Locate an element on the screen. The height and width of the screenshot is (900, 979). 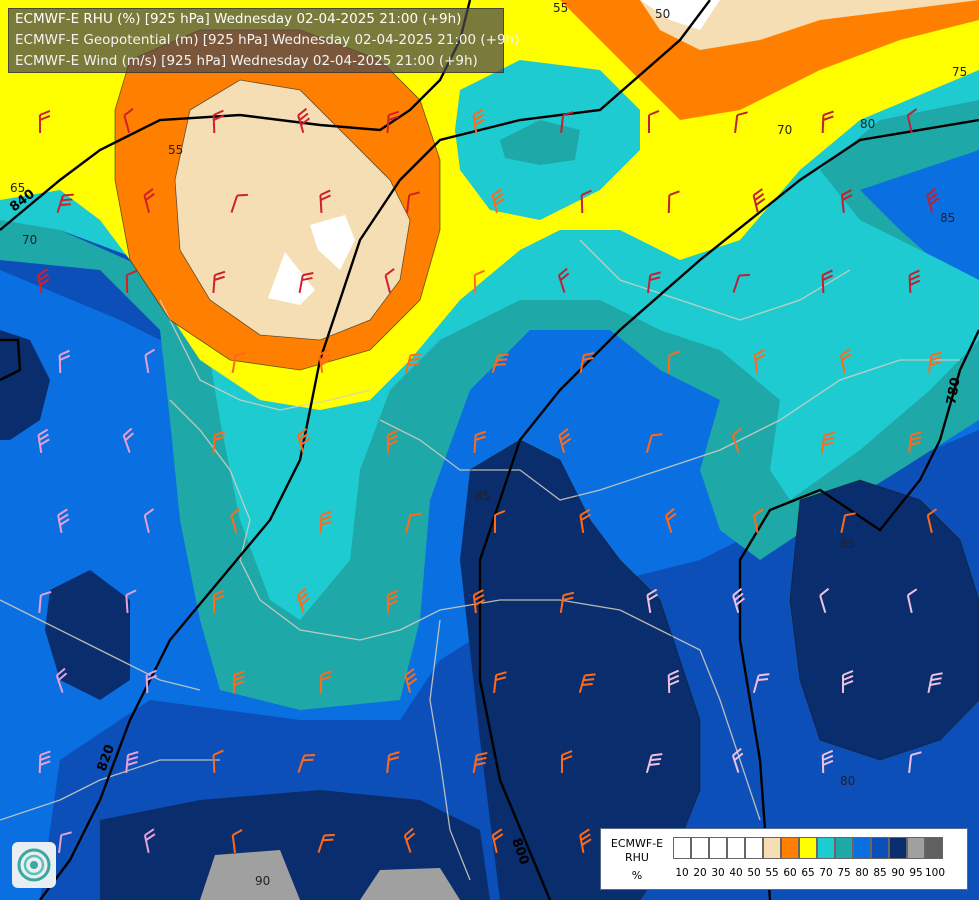
rh-55-region-ne is located at coordinates (809, 25).